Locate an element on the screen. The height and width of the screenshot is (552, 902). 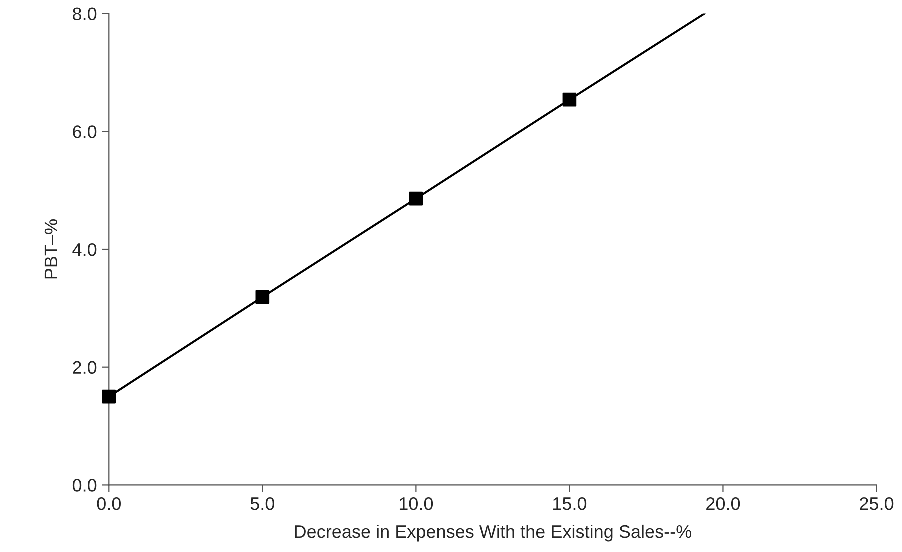
y-tick-label: 4.0 is located at coordinates (84, 249).